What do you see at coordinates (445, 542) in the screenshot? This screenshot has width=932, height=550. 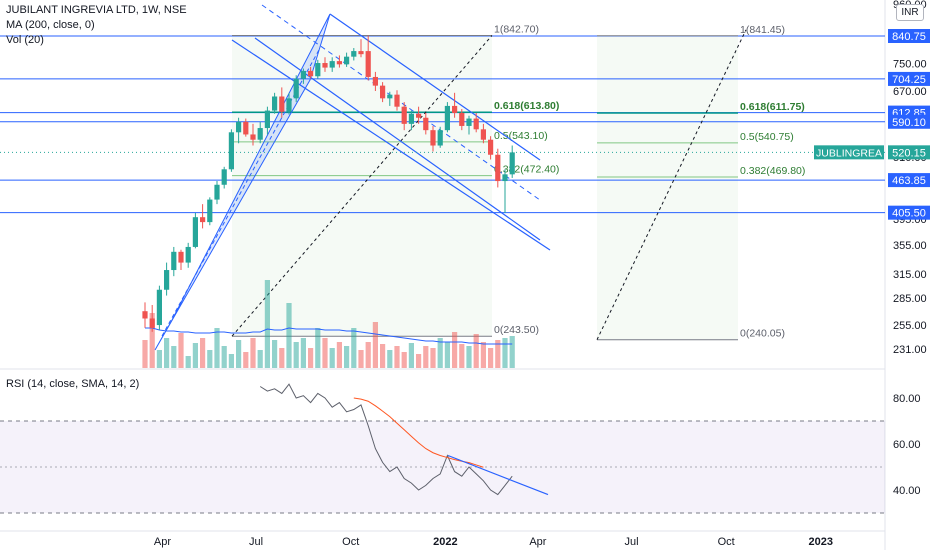 I see `time-axis-label: 2022` at bounding box center [445, 542].